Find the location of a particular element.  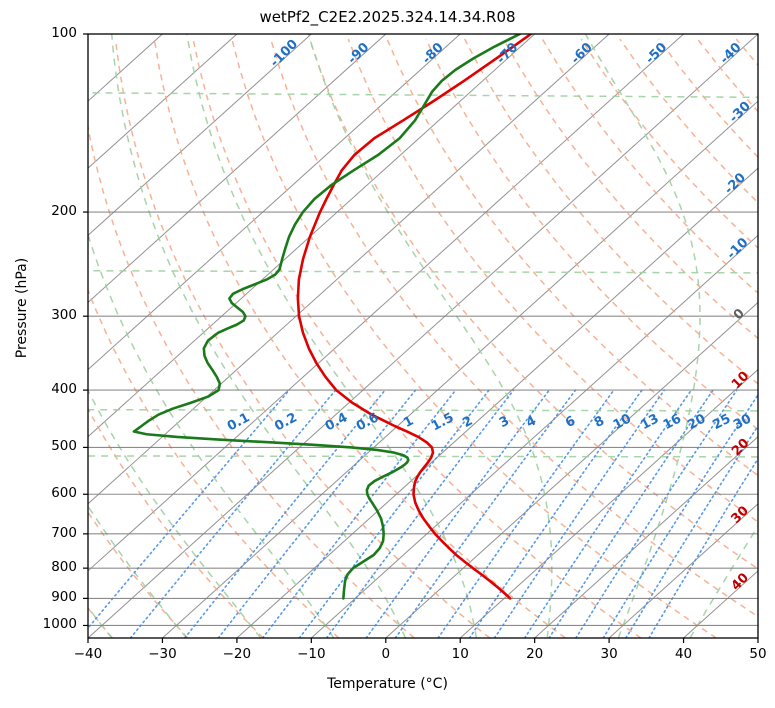

x-tick-label: −30 is located at coordinates (162, 654).